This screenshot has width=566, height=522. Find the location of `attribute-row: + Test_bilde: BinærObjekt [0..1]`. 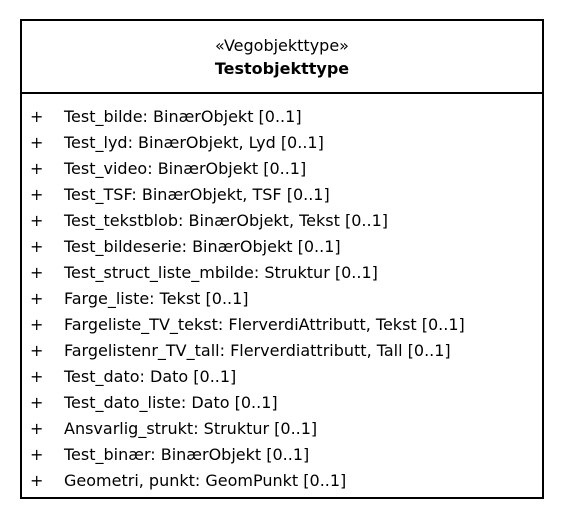

attribute-row: + Test_bilde: BinærObjekt [0..1] is located at coordinates (282, 117).